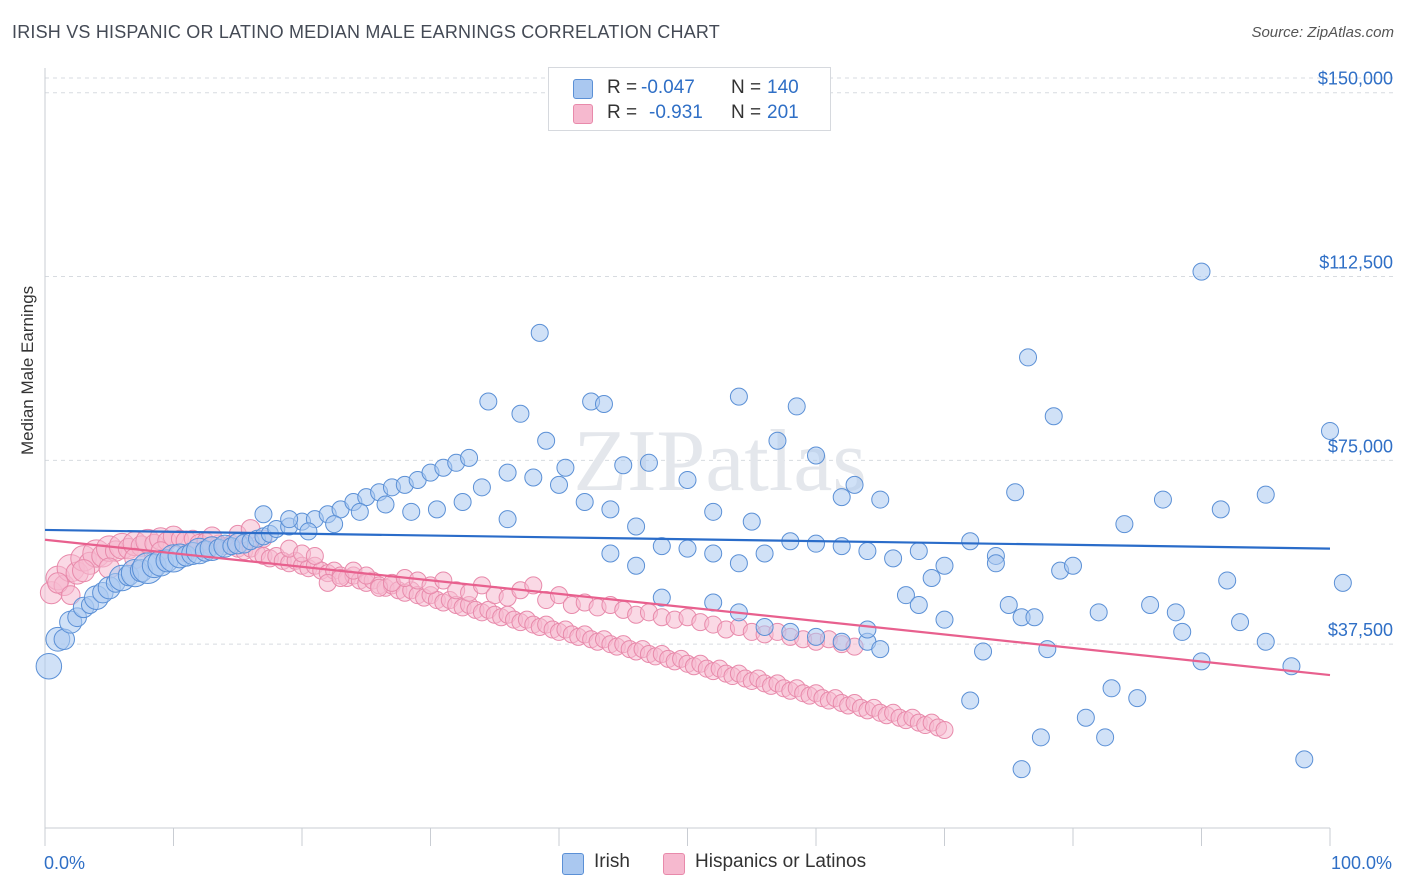  Describe the element at coordinates (687, 607) in the screenshot. I see `hispanic-trend-line` at that location.